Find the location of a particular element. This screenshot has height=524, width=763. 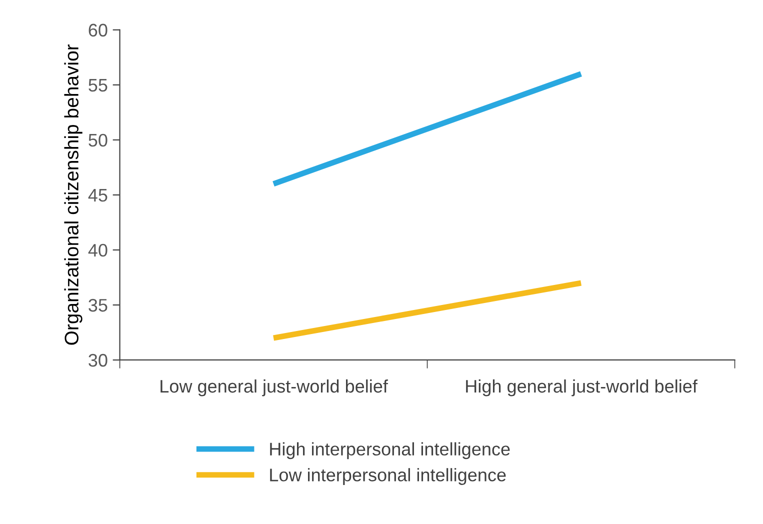

legend-label: Low interpersonal intelligence is located at coordinates (388, 476).